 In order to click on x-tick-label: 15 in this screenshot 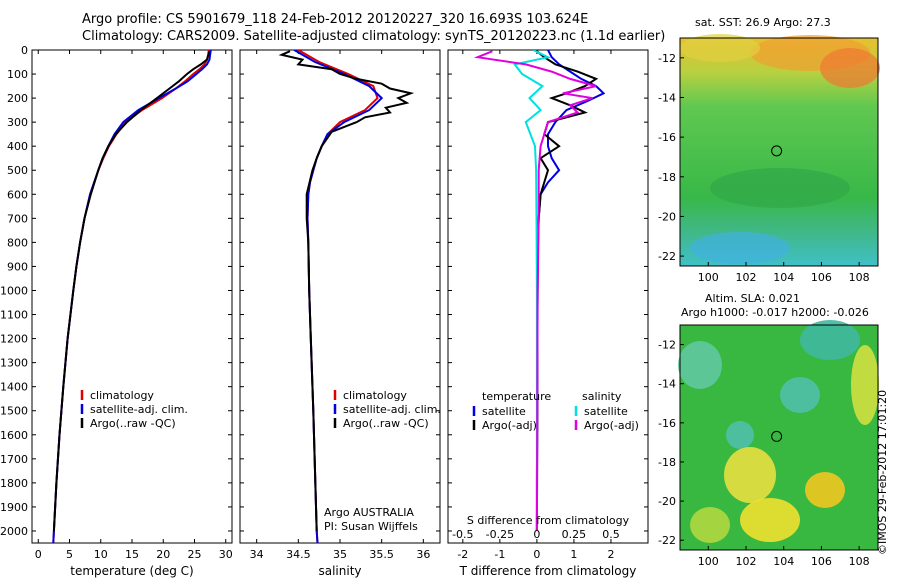, I will do `click(132, 554)`.